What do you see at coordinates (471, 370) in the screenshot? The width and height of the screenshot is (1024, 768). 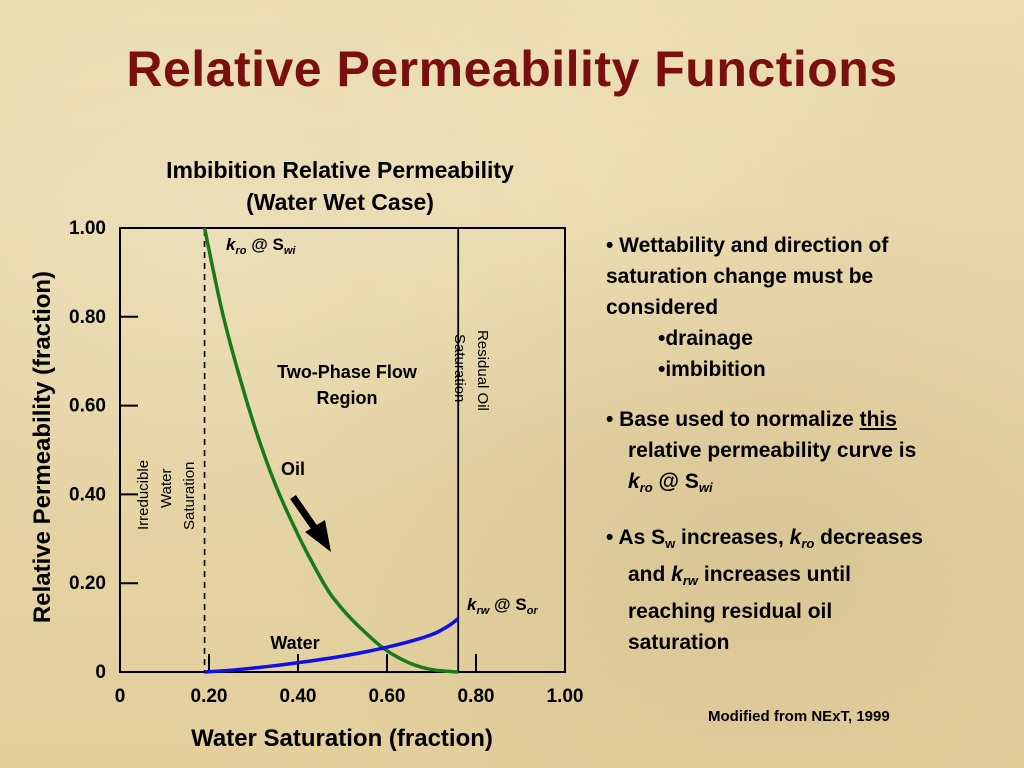 I see `residual-oil-label: Residual Oil Saturation` at bounding box center [471, 370].